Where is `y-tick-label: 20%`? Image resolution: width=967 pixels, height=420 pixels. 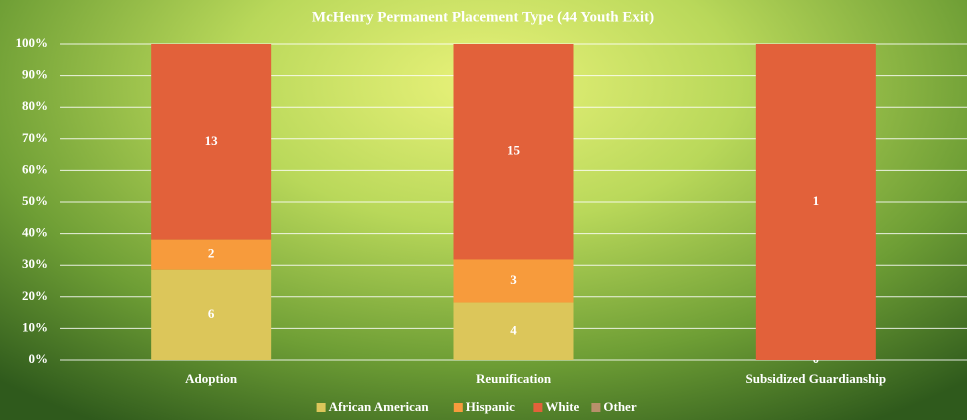
y-tick-label: 20% is located at coordinates (35, 295).